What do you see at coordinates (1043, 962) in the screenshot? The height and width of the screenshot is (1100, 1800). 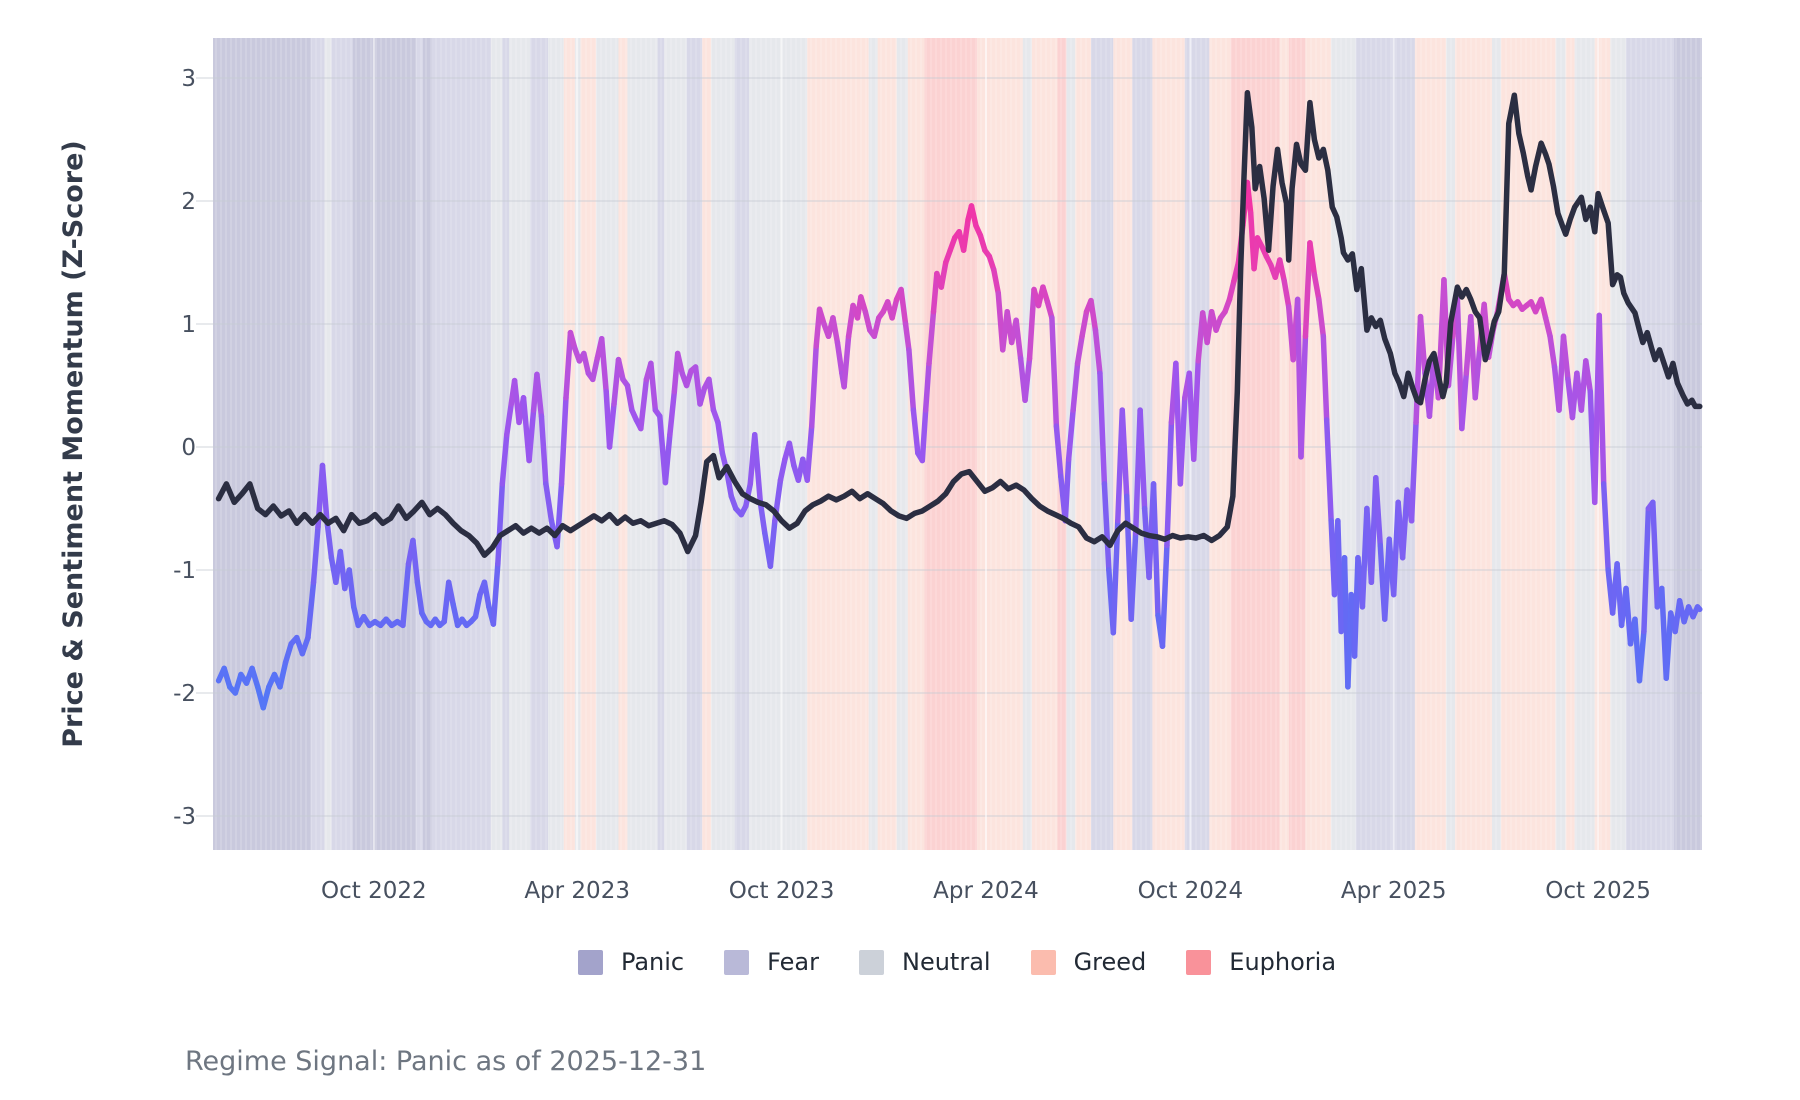 I see `greed-swatch-icon` at bounding box center [1043, 962].